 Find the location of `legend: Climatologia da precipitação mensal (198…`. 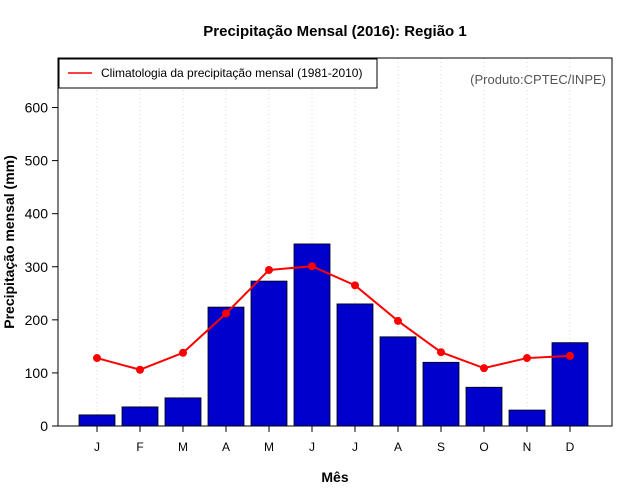

legend: Climatologia da precipitação mensal (198… is located at coordinates (218, 73).